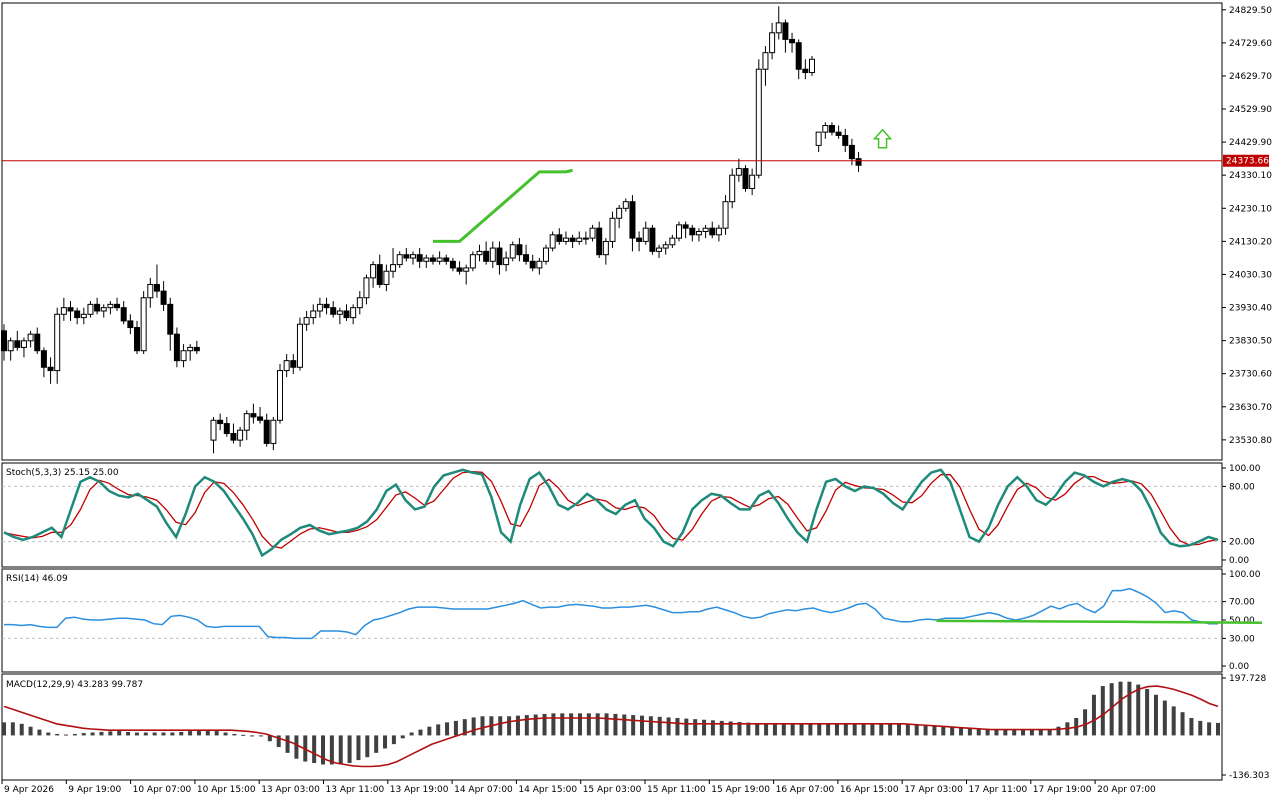 This screenshot has width=1280, height=800. Describe the element at coordinates (74, 685) in the screenshot. I see `macd-label: MACD(12,29,9) 43.283 99.787` at that location.